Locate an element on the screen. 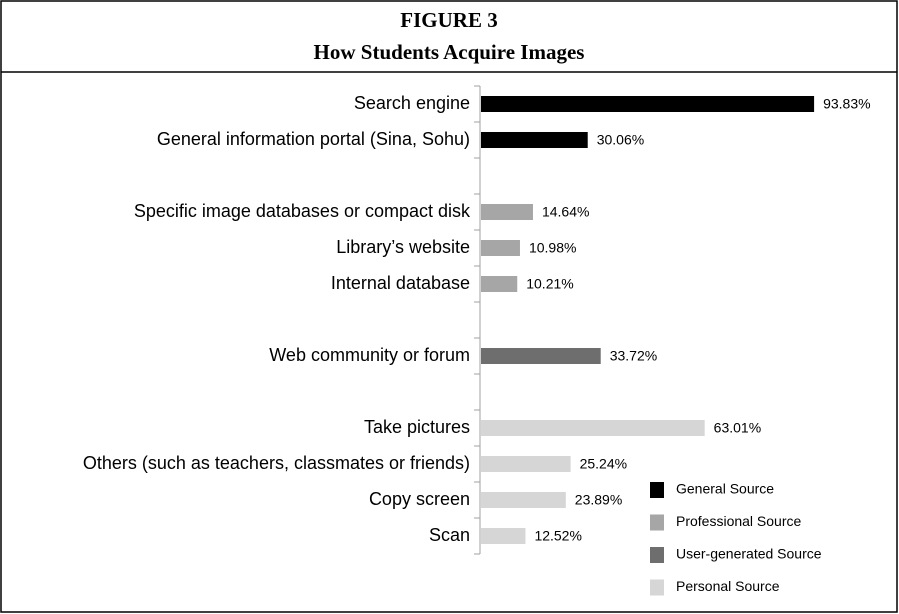 The height and width of the screenshot is (614, 899). y-tick-label: Scan is located at coordinates (449, 535).